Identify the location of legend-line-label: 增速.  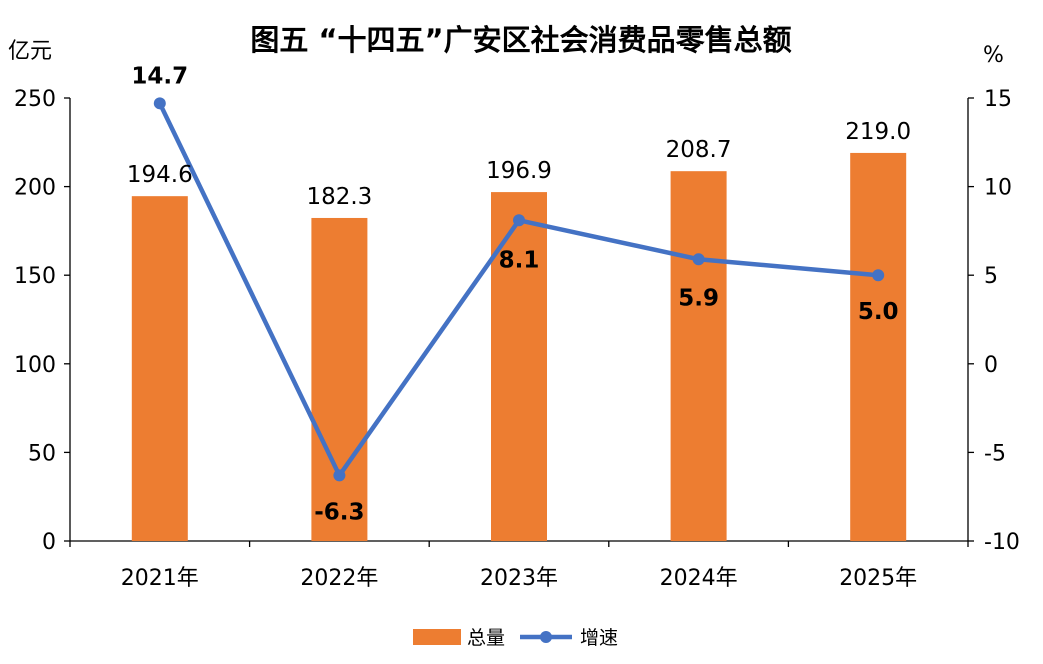
(599, 638).